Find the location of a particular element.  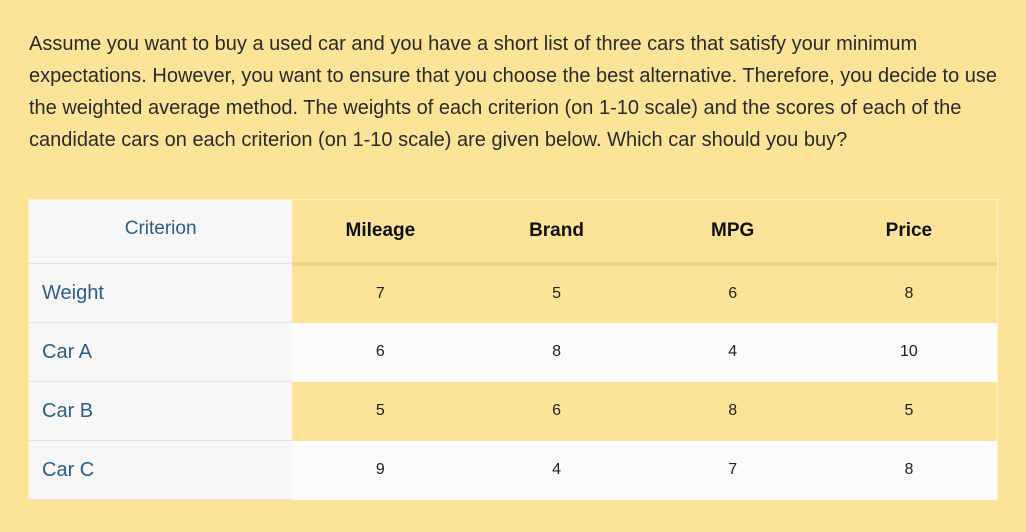

header-mileage: Mileage is located at coordinates (380, 233).